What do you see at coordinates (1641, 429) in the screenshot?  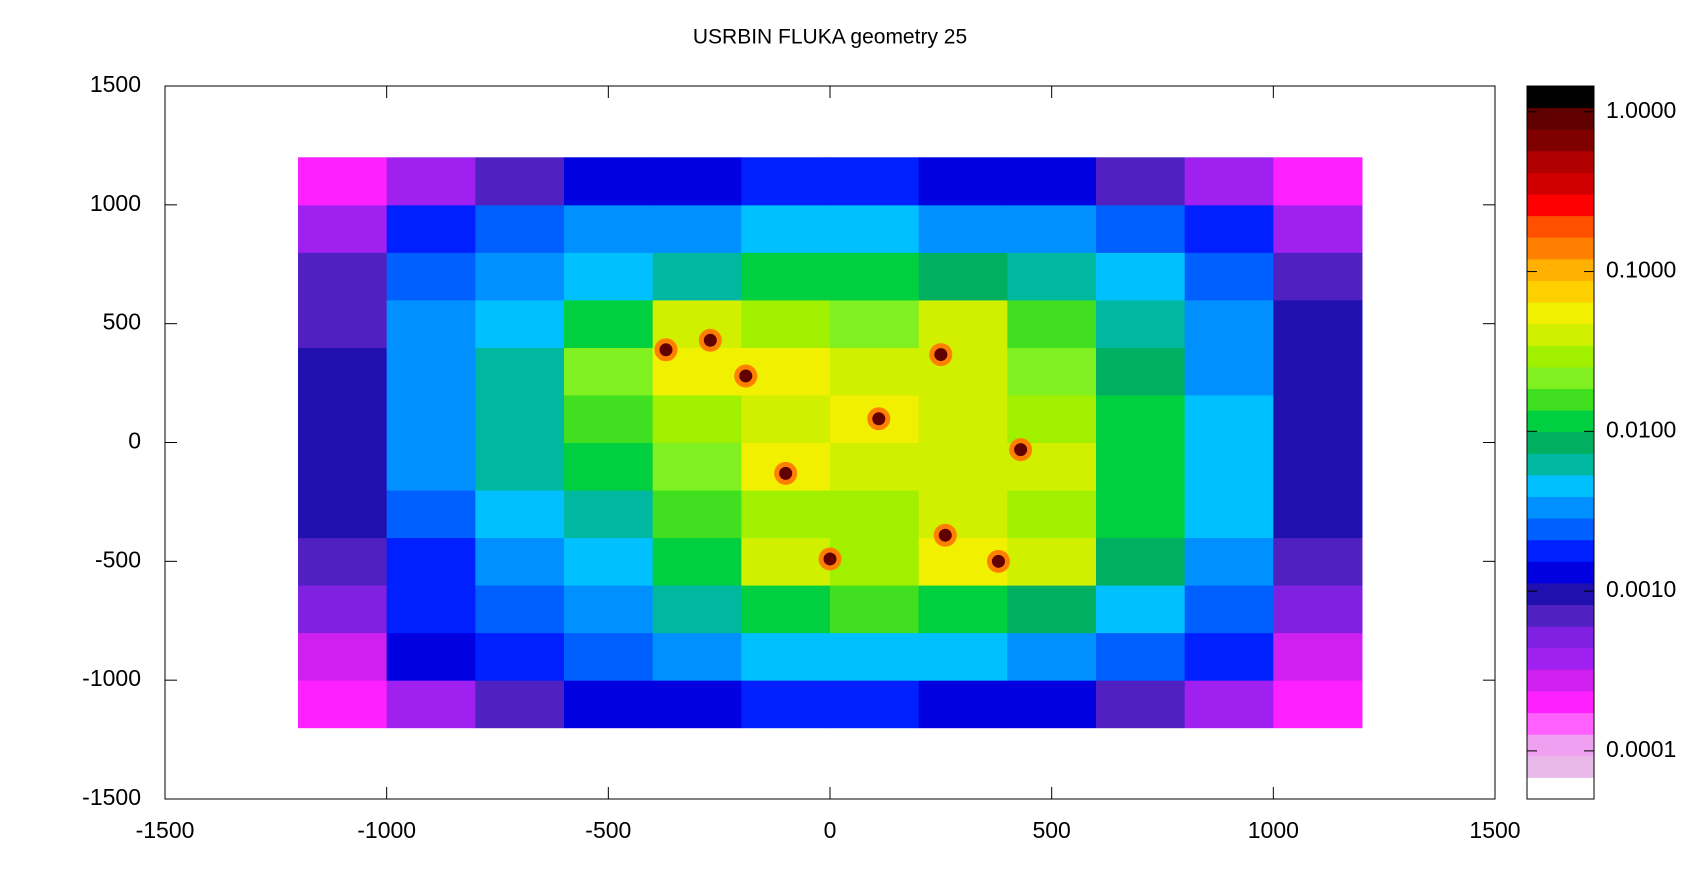 I see `colorbar-tick-label: 0.0100` at bounding box center [1641, 429].